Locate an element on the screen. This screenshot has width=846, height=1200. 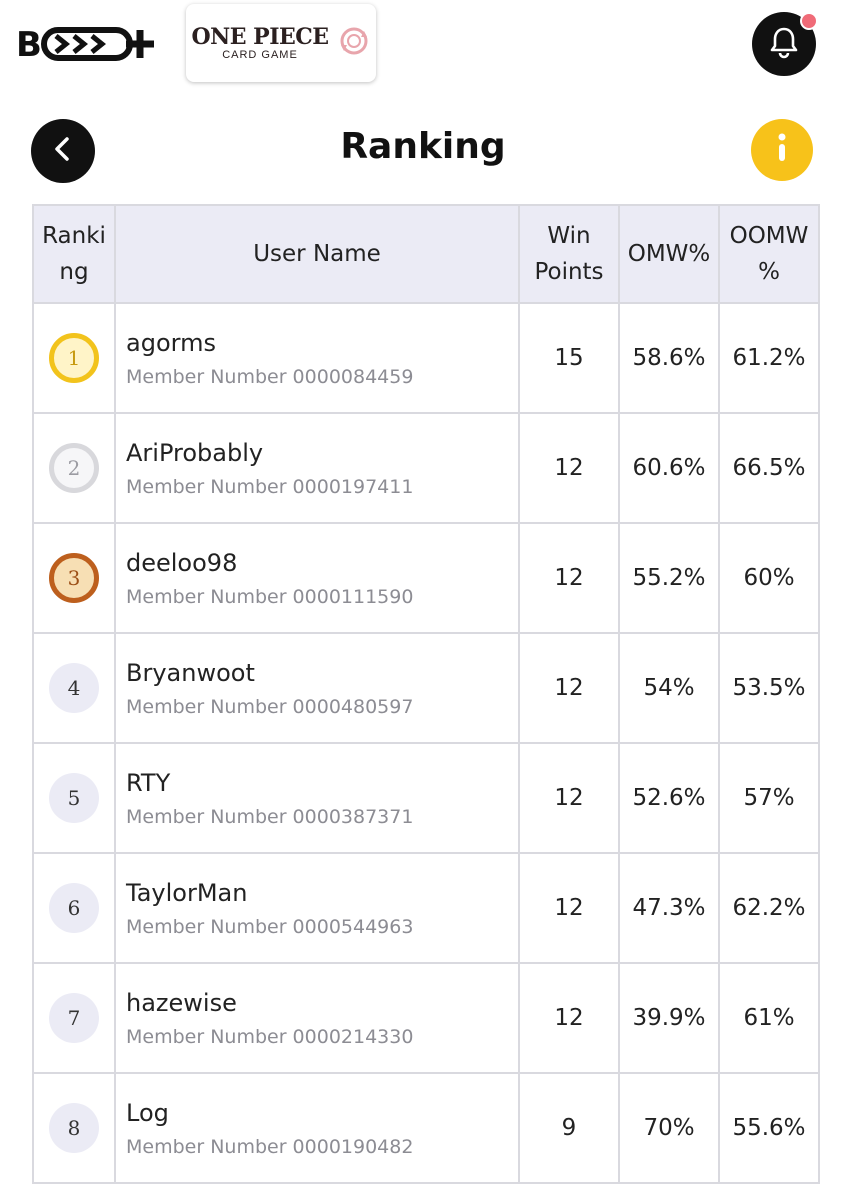
circular-arrows-icon is located at coordinates (354, 43).